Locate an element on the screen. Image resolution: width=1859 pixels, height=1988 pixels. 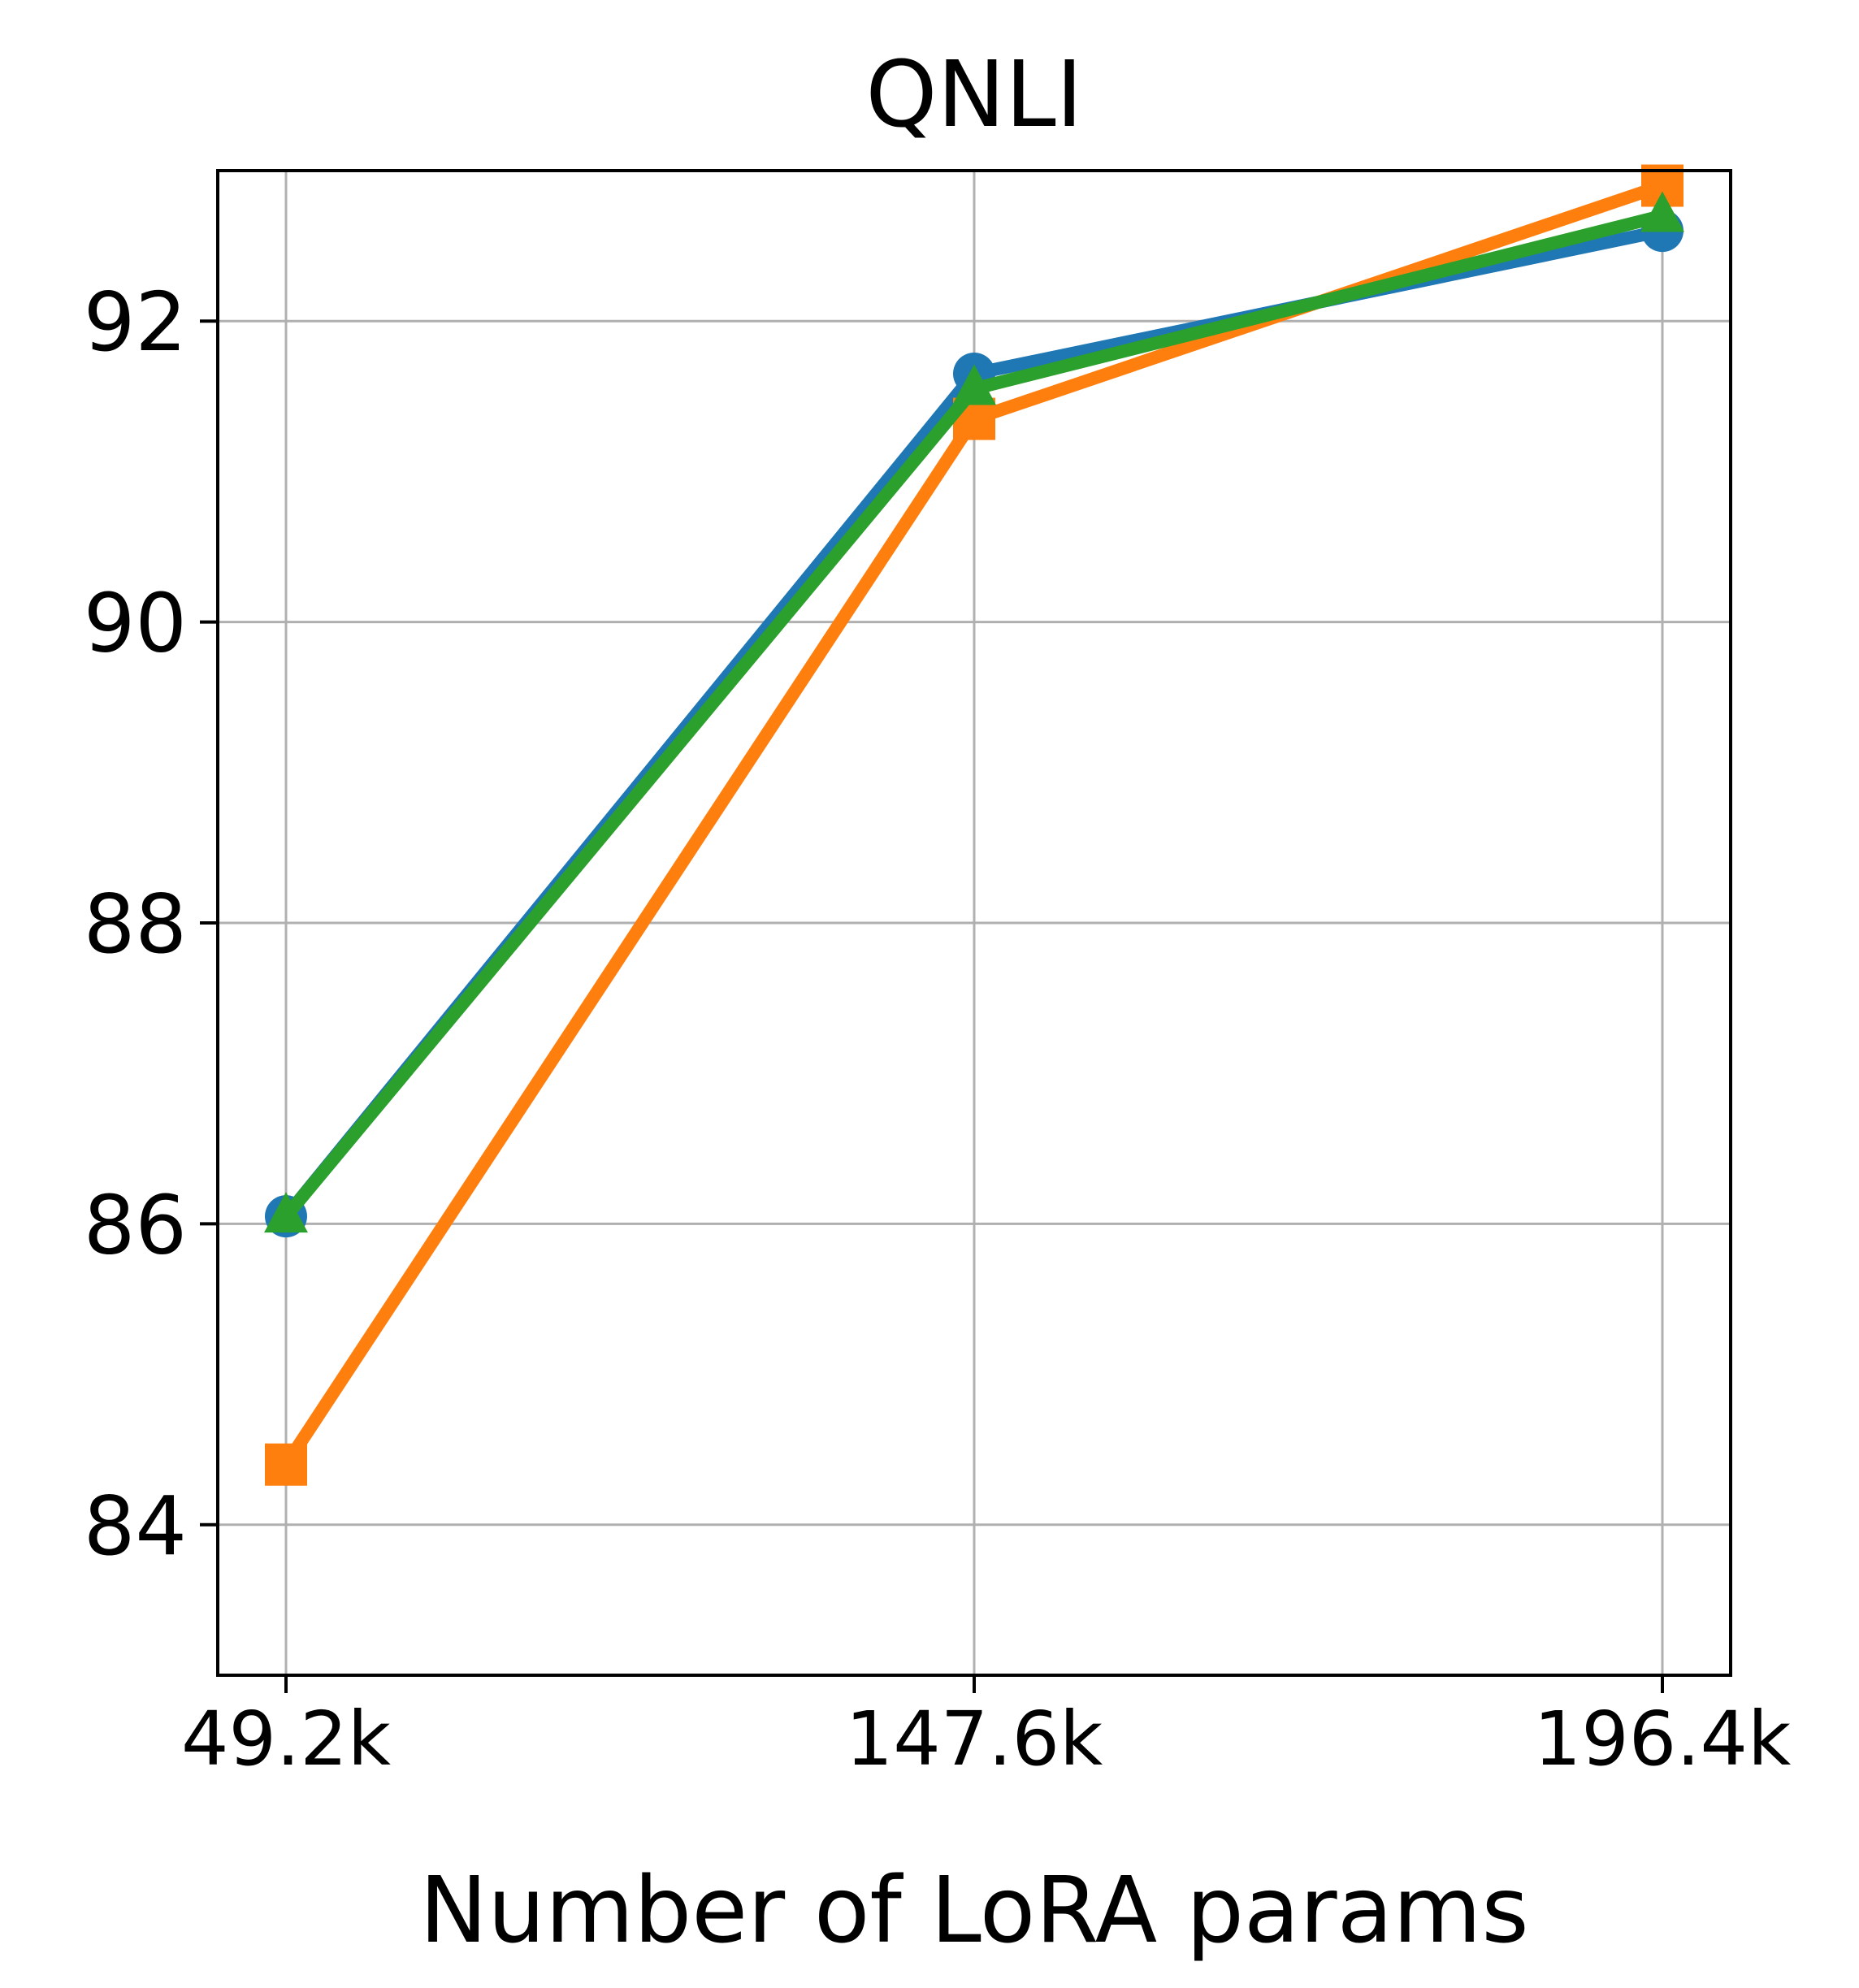
x-tick-label: 49.2k is located at coordinates (286, 1739).